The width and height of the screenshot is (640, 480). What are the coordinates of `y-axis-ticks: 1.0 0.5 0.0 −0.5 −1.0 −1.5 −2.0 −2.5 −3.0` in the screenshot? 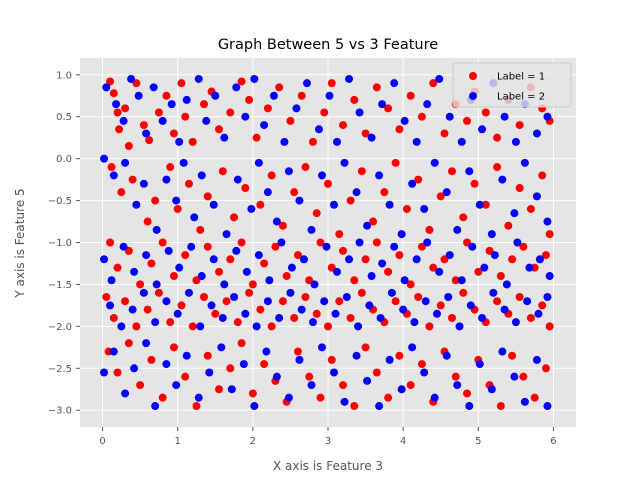 It's located at (64, 243).